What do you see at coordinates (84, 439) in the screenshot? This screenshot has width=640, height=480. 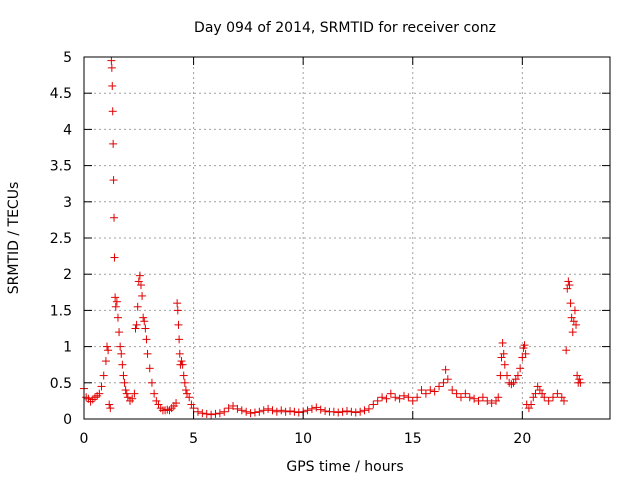 I see `x-tick-label: 0` at bounding box center [84, 439].